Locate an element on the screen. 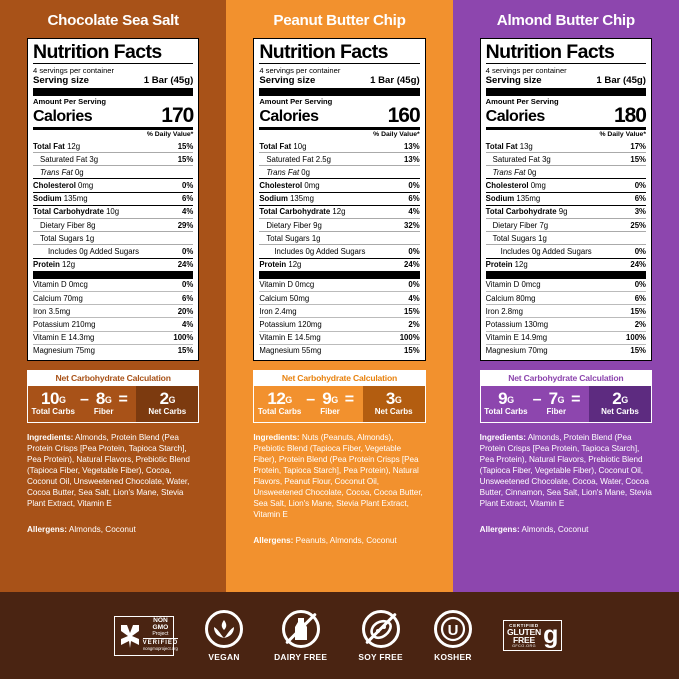 This screenshot has height=679, width=679. calories-row: Calories 180 is located at coordinates (566, 116).